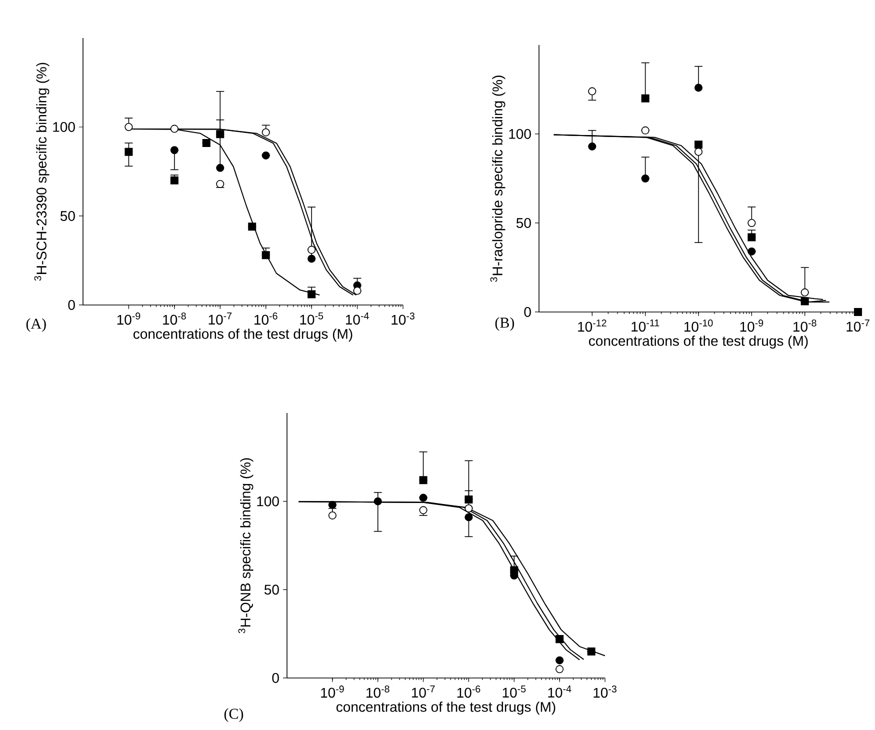  I want to click on x-tick-label: 10$^{-10}$, so click(698, 326).